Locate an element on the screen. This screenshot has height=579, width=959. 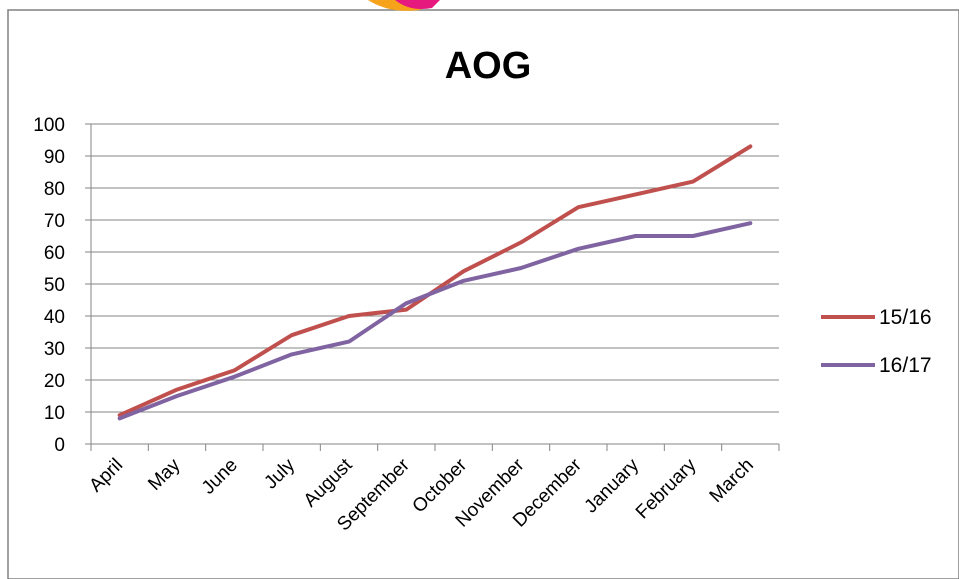
legend-label: 16/17 is located at coordinates (905, 365).